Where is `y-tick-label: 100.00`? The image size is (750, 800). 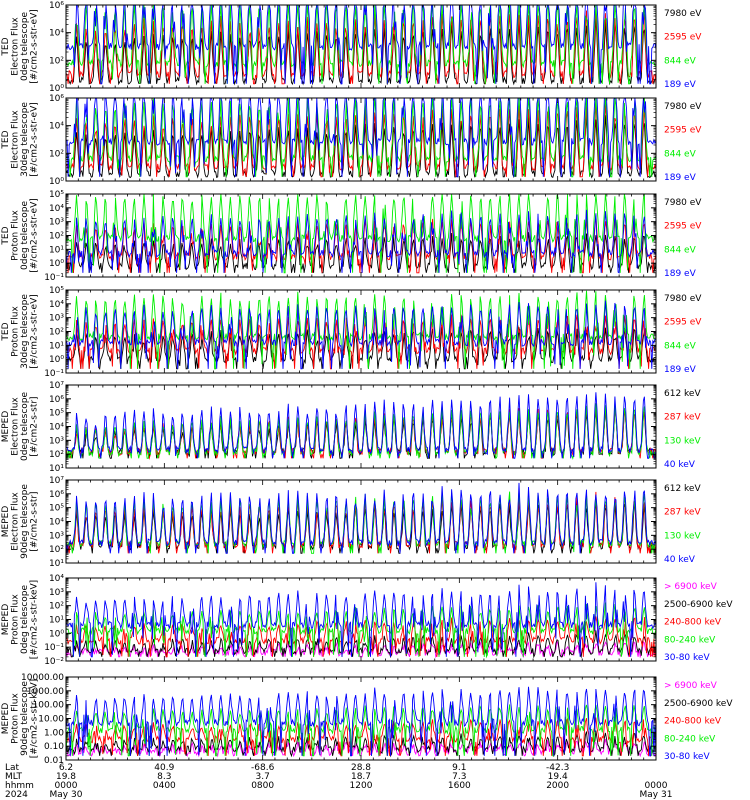 y-tick-label: 100.00 is located at coordinates (49, 706).